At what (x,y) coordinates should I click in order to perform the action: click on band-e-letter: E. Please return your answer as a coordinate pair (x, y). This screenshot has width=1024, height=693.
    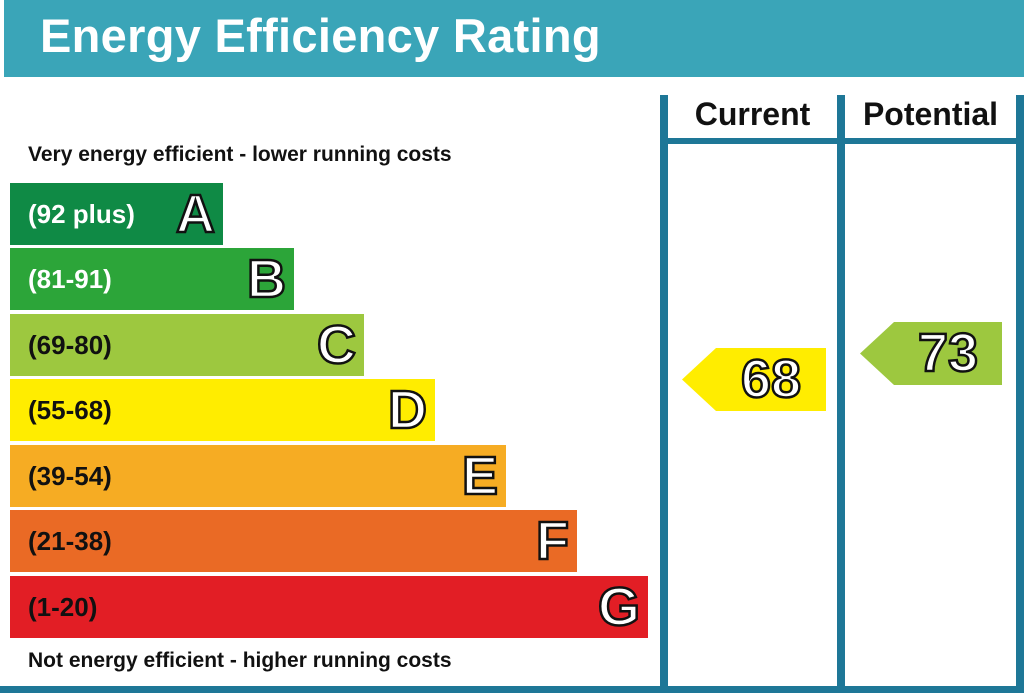
    Looking at the image, I should click on (480, 476).